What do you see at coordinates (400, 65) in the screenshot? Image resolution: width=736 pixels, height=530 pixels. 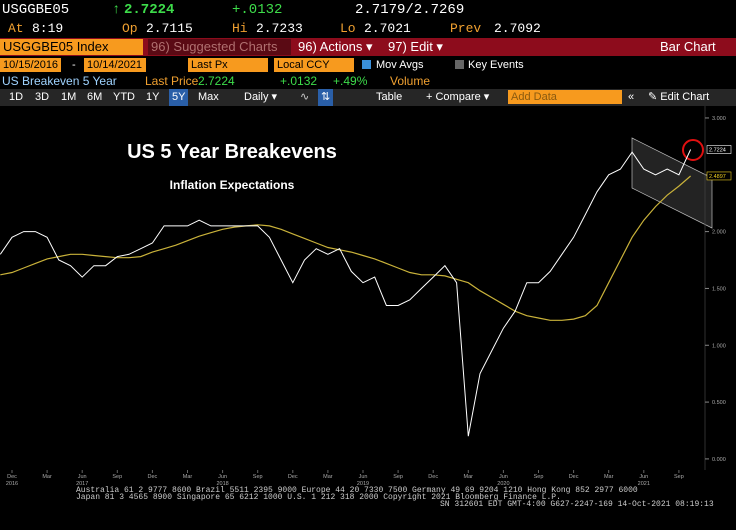 I see `mov-avgs: Mov Avgs` at bounding box center [400, 65].